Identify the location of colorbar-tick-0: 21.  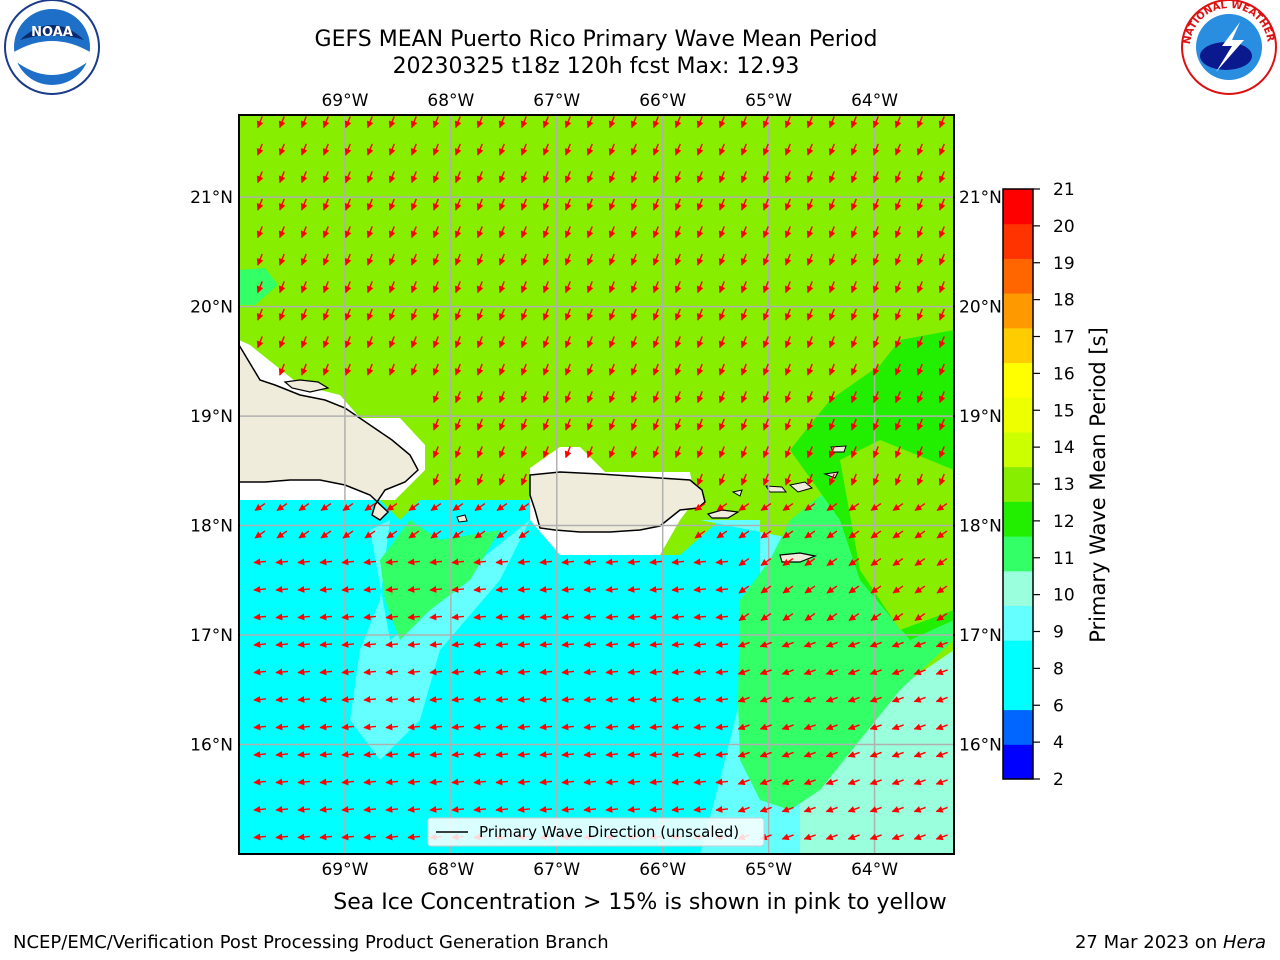
(1064, 190).